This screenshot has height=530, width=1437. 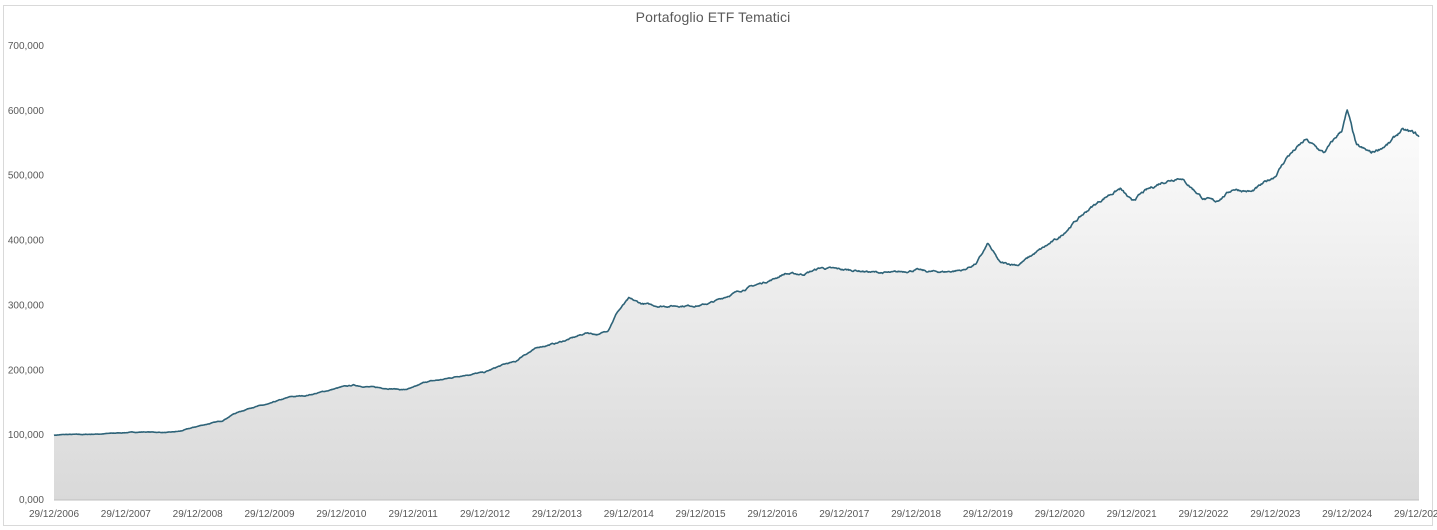 I want to click on y-tick-label: 100,000, so click(x=26, y=435).